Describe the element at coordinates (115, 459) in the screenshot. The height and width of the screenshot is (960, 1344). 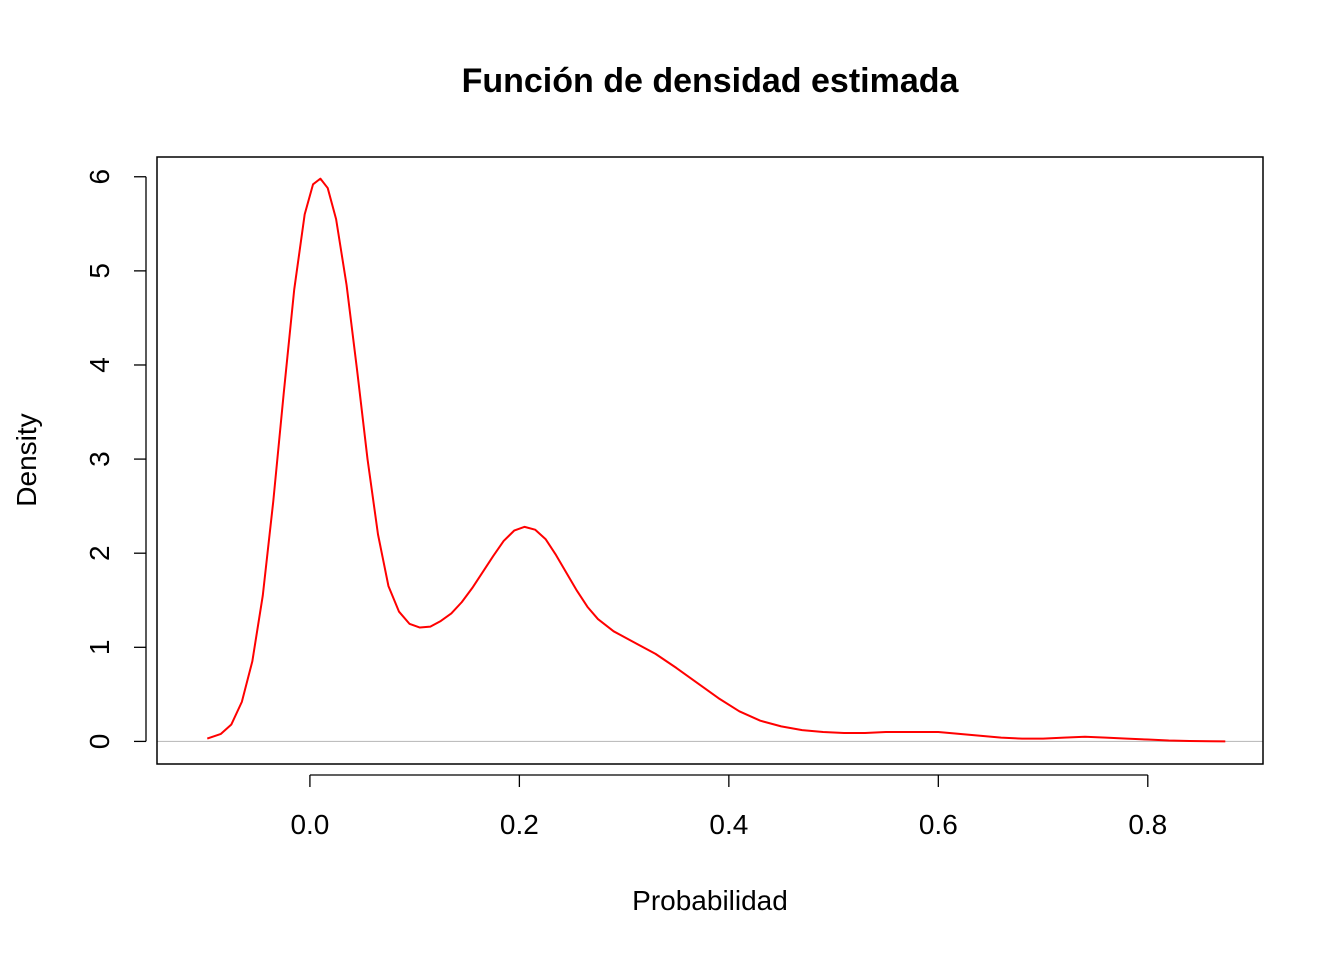
I see `y-axis: 0 1 2 3 4 5 6` at that location.